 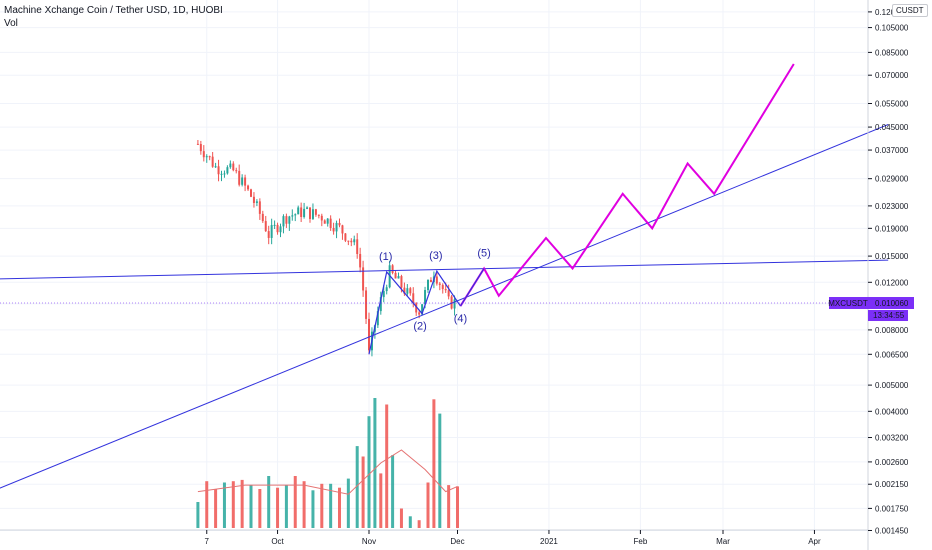 I want to click on time-tick-label: Mar, so click(x=723, y=541).